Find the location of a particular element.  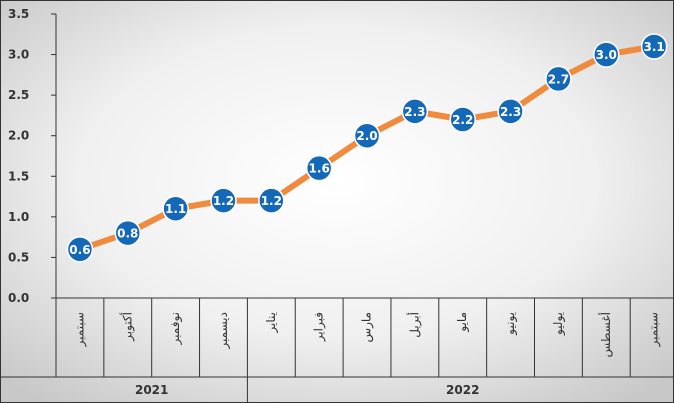

y-tick-label: 1.5 is located at coordinates (18, 176).